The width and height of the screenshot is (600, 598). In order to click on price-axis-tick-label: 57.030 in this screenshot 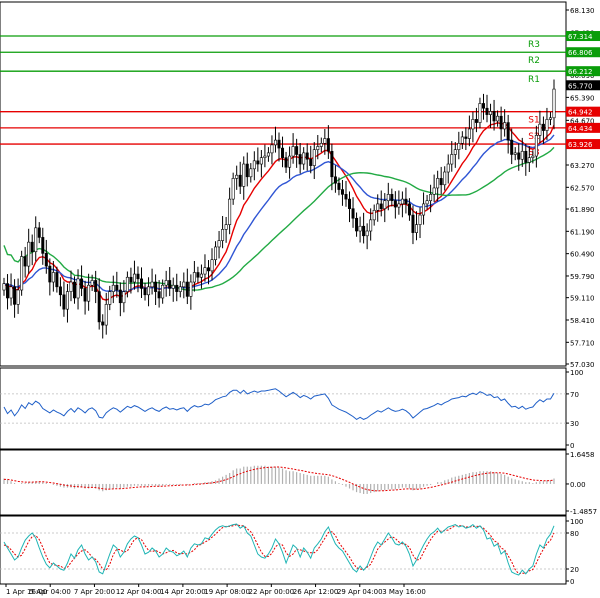, I will do `click(582, 365)`.